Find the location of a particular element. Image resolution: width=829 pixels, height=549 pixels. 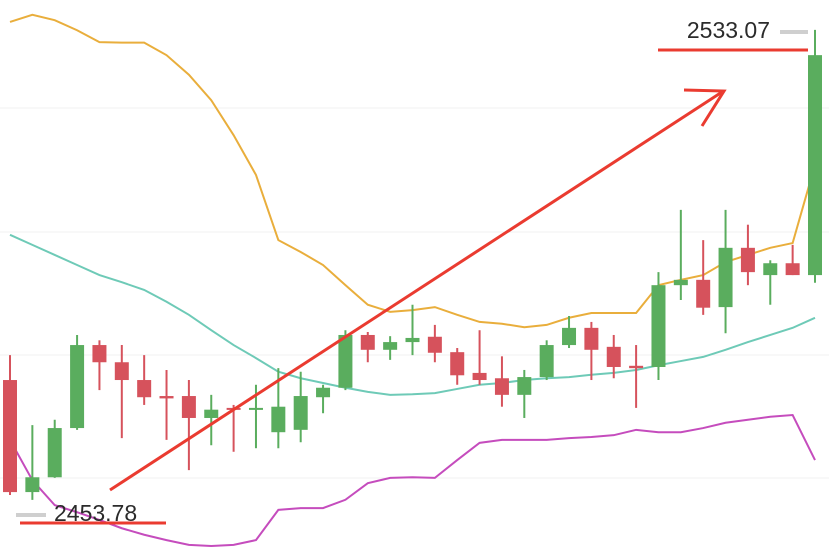

max-label: 2533.07 is located at coordinates (728, 30).